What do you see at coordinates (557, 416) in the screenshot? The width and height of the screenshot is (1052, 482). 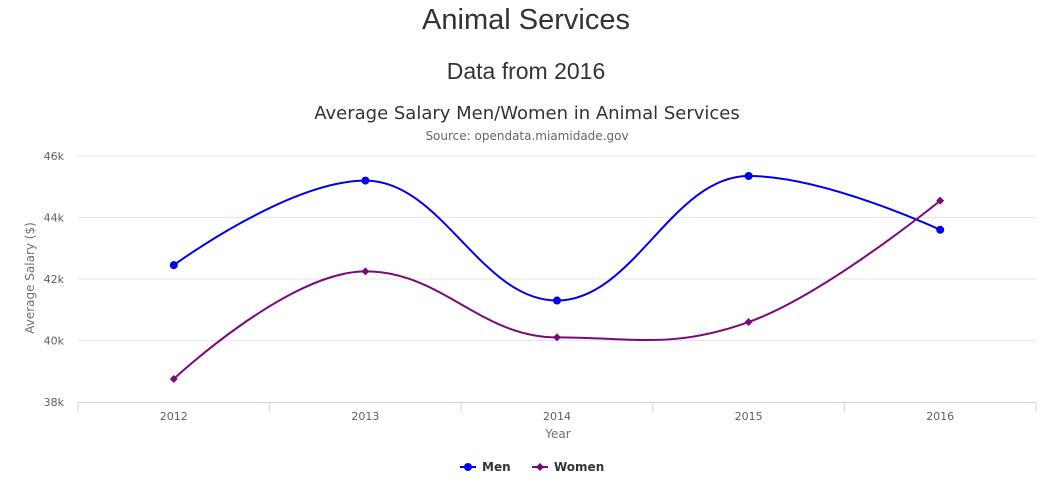 I see `x-tick-label: 2014` at bounding box center [557, 416].